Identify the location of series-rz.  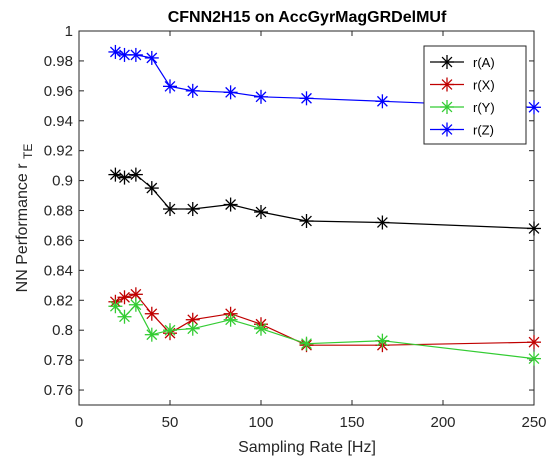
(324, 79).